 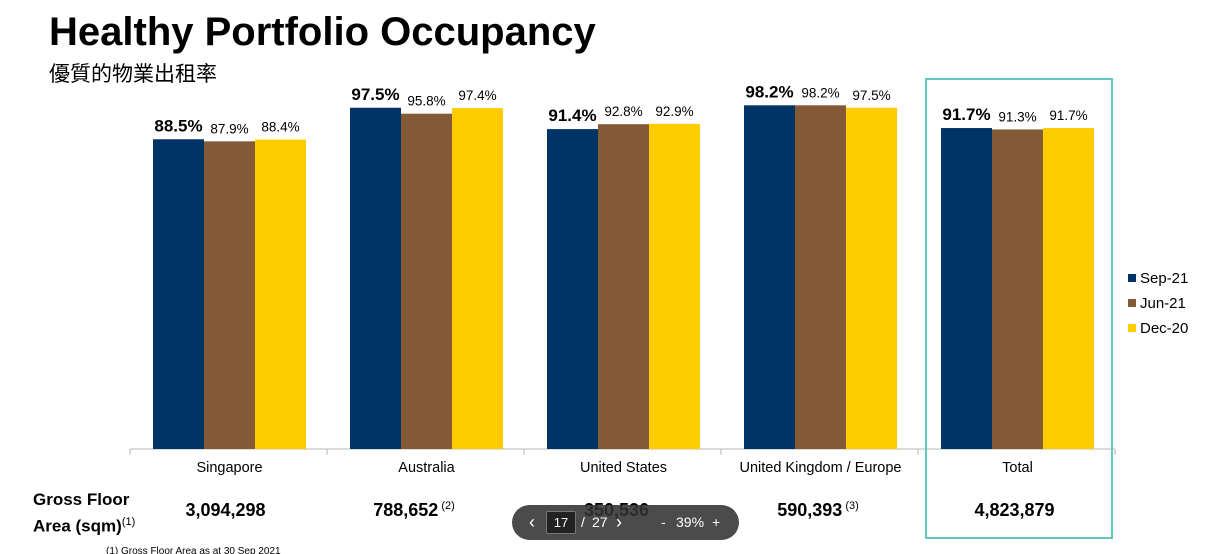 What do you see at coordinates (193, 550) in the screenshot?
I see `footnote: (1) Gross Floor Area as at 30 Sep 2021` at bounding box center [193, 550].